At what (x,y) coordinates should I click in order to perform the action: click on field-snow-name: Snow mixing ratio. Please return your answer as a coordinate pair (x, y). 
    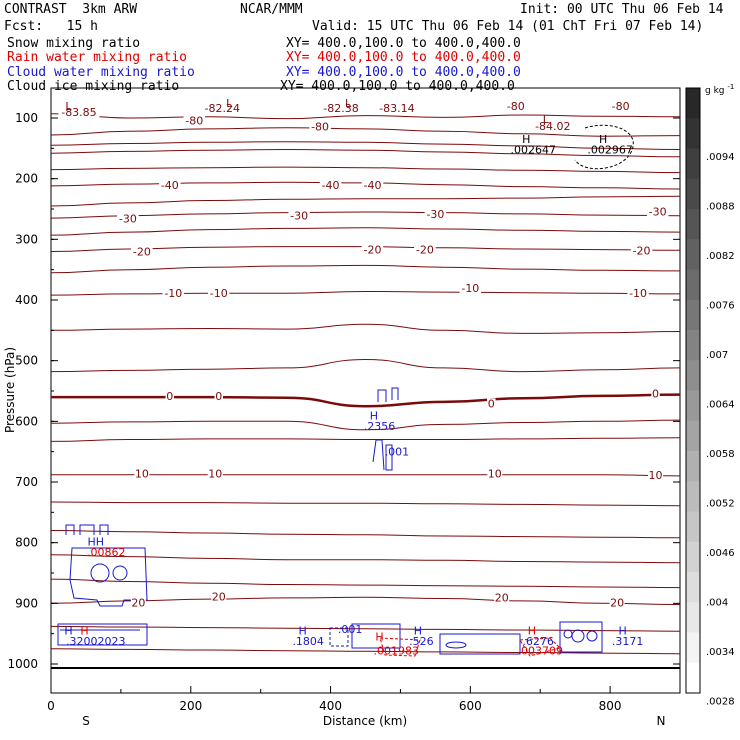
    Looking at the image, I should click on (74, 43).